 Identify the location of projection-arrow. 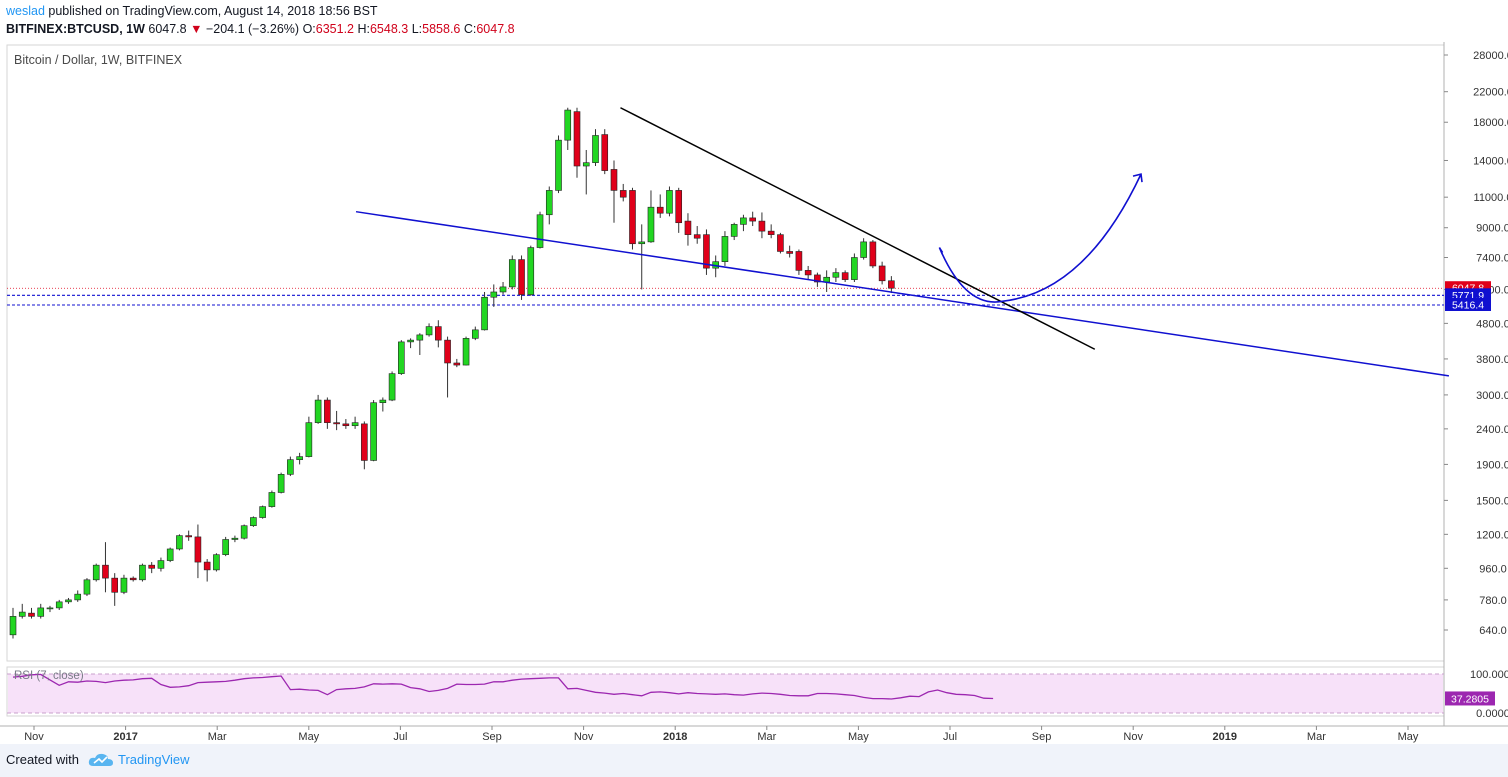
(1040, 238).